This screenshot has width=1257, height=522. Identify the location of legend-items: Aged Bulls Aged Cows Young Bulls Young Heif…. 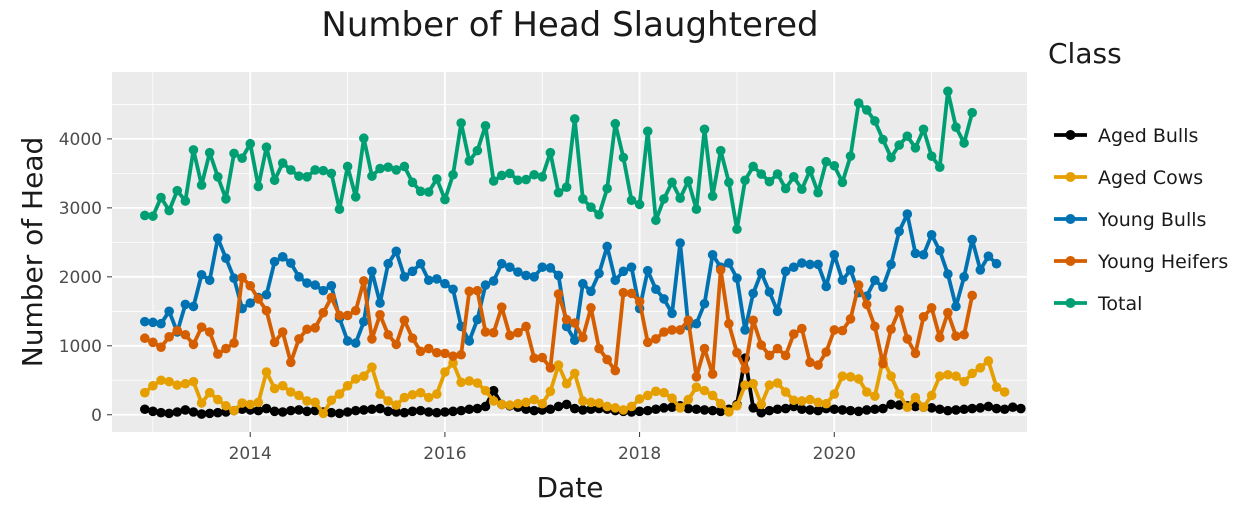
(1141, 220).